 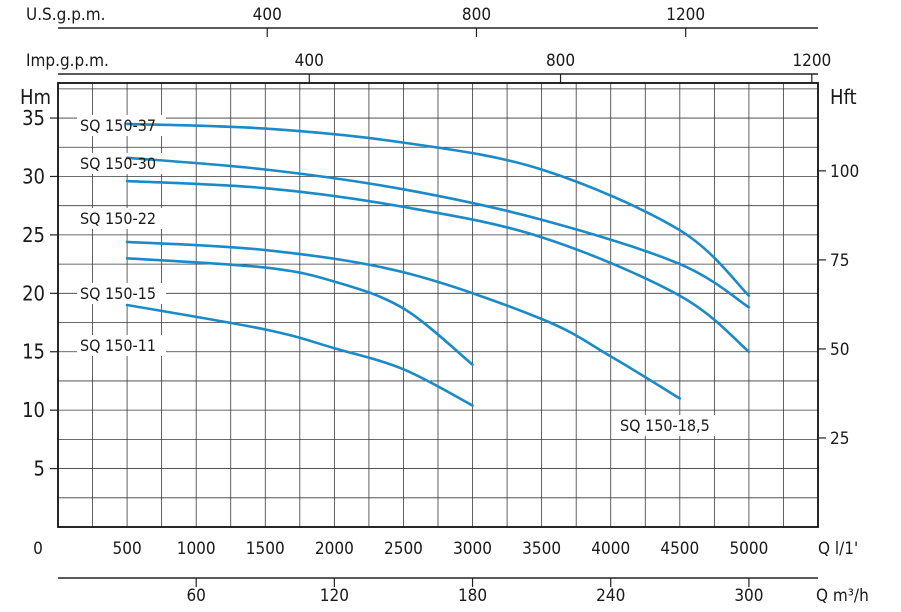 What do you see at coordinates (67, 61) in the screenshot?
I see `impgpm-axis-label: Imp.g.p.m.` at bounding box center [67, 61].